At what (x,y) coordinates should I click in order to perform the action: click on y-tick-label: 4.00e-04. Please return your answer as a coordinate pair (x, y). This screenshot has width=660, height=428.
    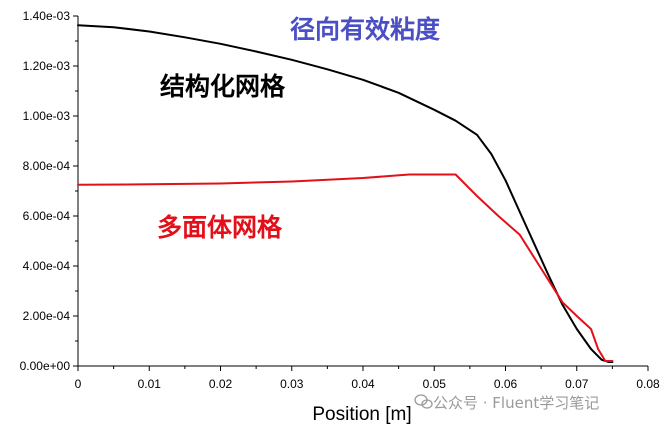
    Looking at the image, I should click on (47, 266).